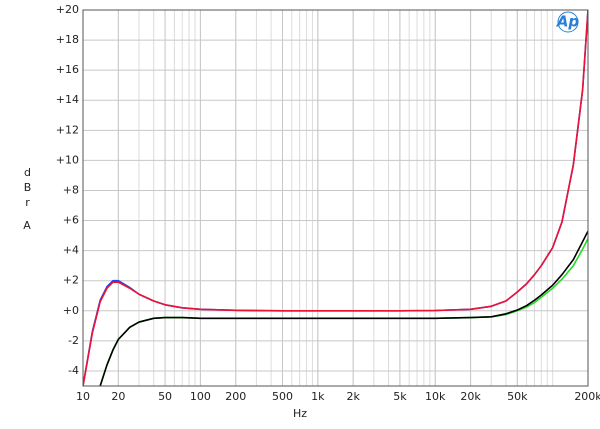 This screenshot has width=600, height=429. Describe the element at coordinates (27, 188) in the screenshot. I see `y-axis-label: dBr` at that location.